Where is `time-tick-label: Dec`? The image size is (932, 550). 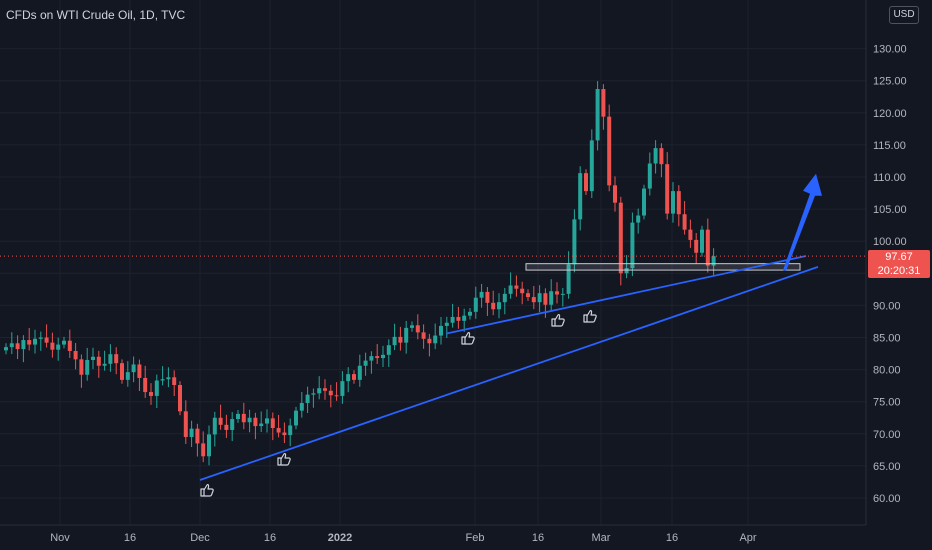 time-tick-label: Dec is located at coordinates (200, 538).